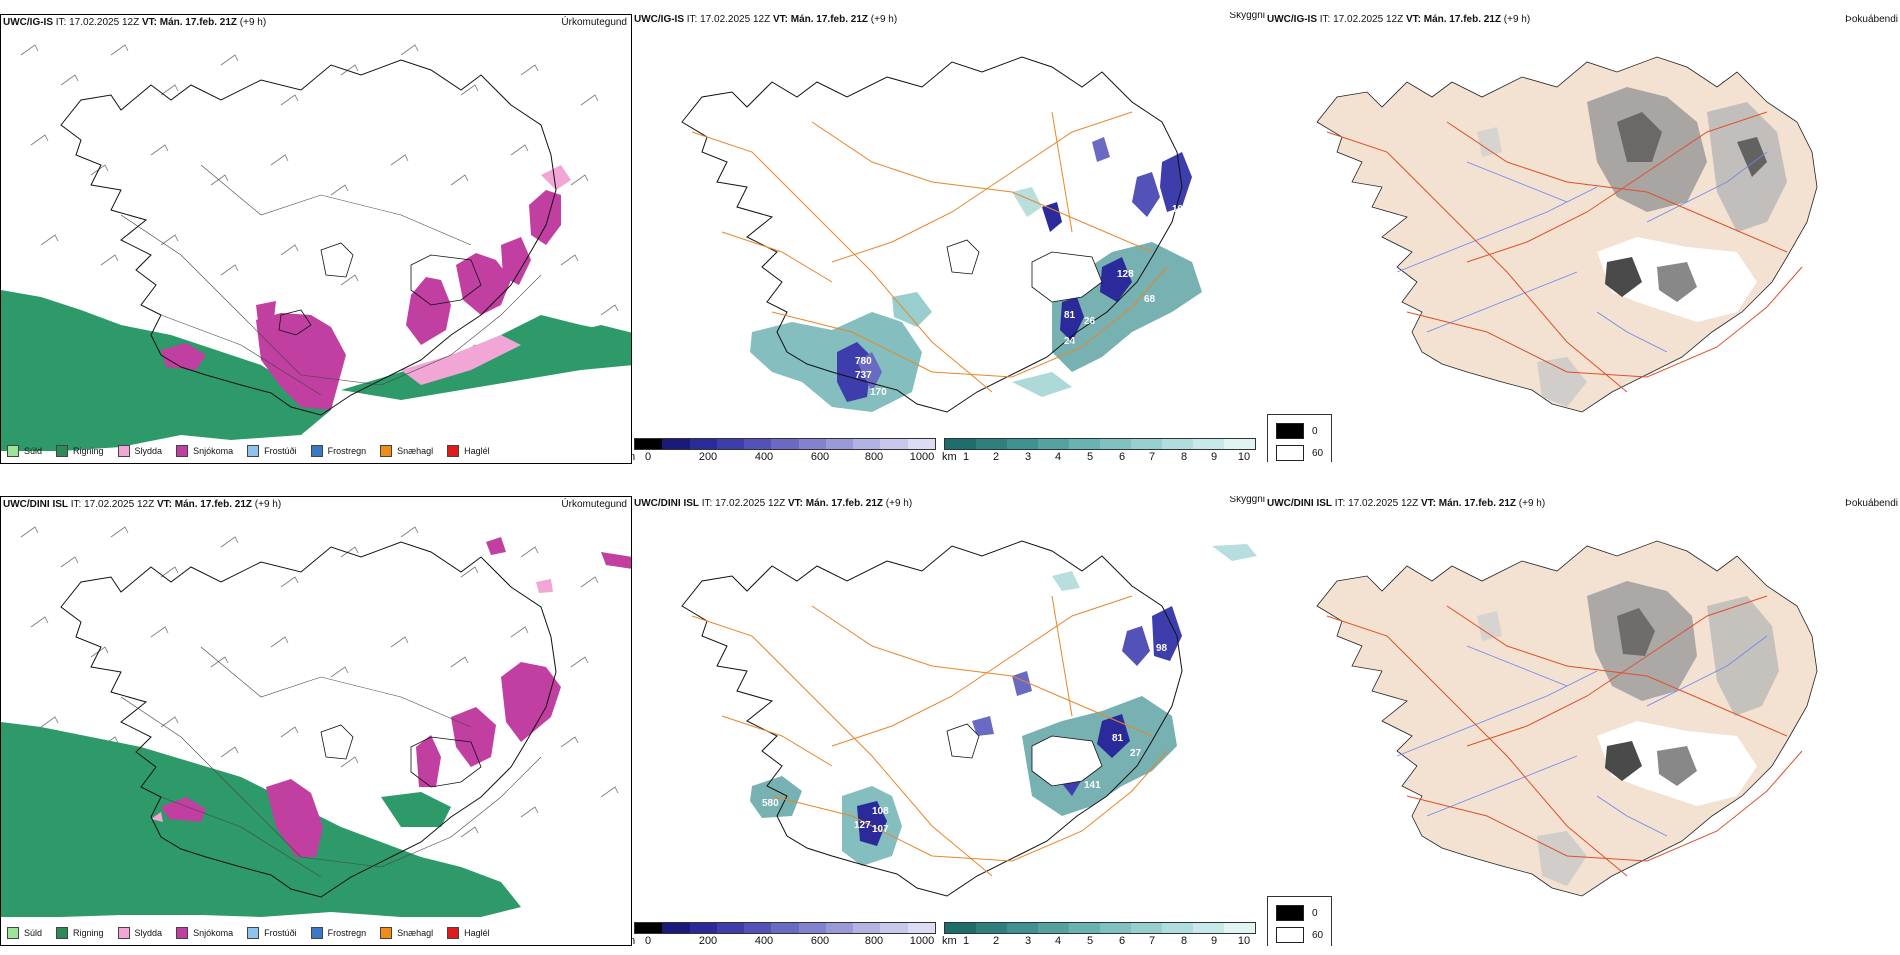 This screenshot has width=1900, height=955. Describe the element at coordinates (148, 933) in the screenshot. I see `legend-label: Slydda` at that location.